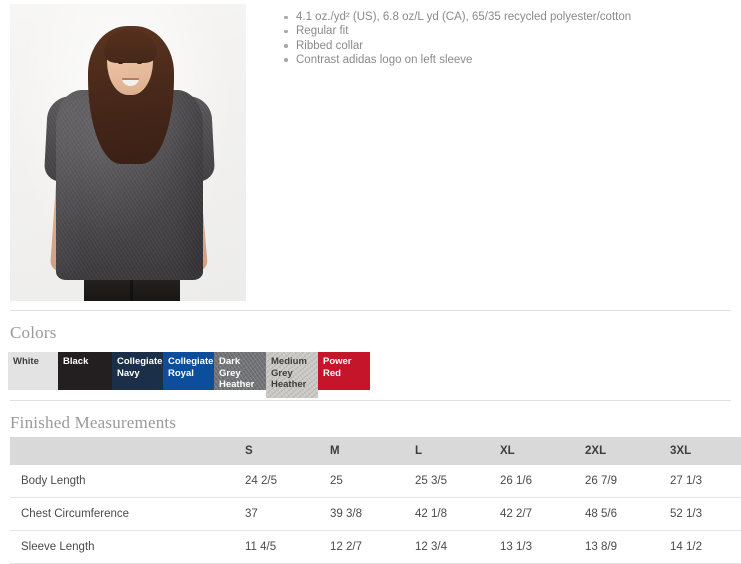 The width and height of the screenshot is (741, 564). Describe the element at coordinates (370, 310) in the screenshot. I see `divider-above-colors` at that location.